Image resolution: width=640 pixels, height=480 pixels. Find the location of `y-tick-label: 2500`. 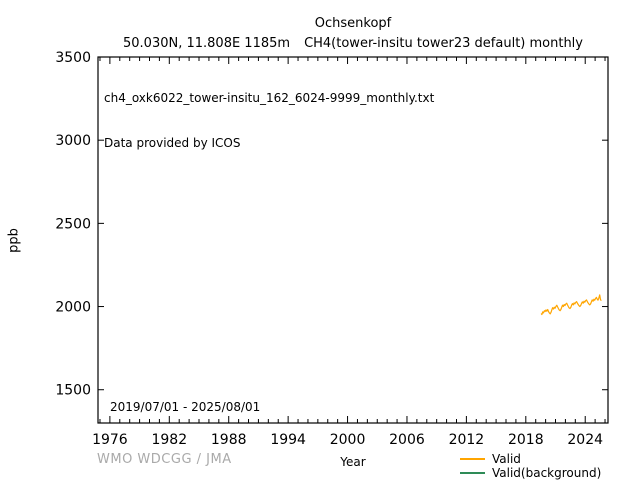

y-tick-label: 2500 is located at coordinates (73, 224).